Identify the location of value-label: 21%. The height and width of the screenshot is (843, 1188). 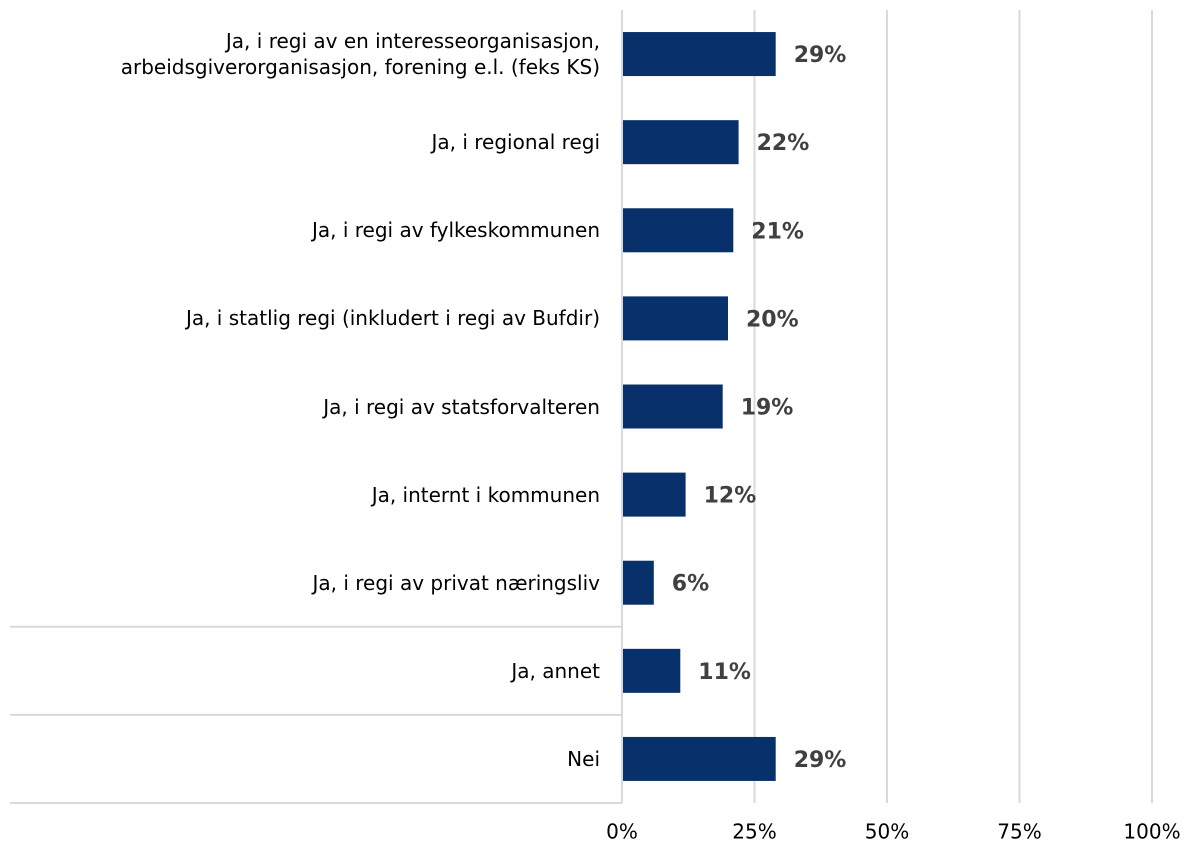
(777, 231).